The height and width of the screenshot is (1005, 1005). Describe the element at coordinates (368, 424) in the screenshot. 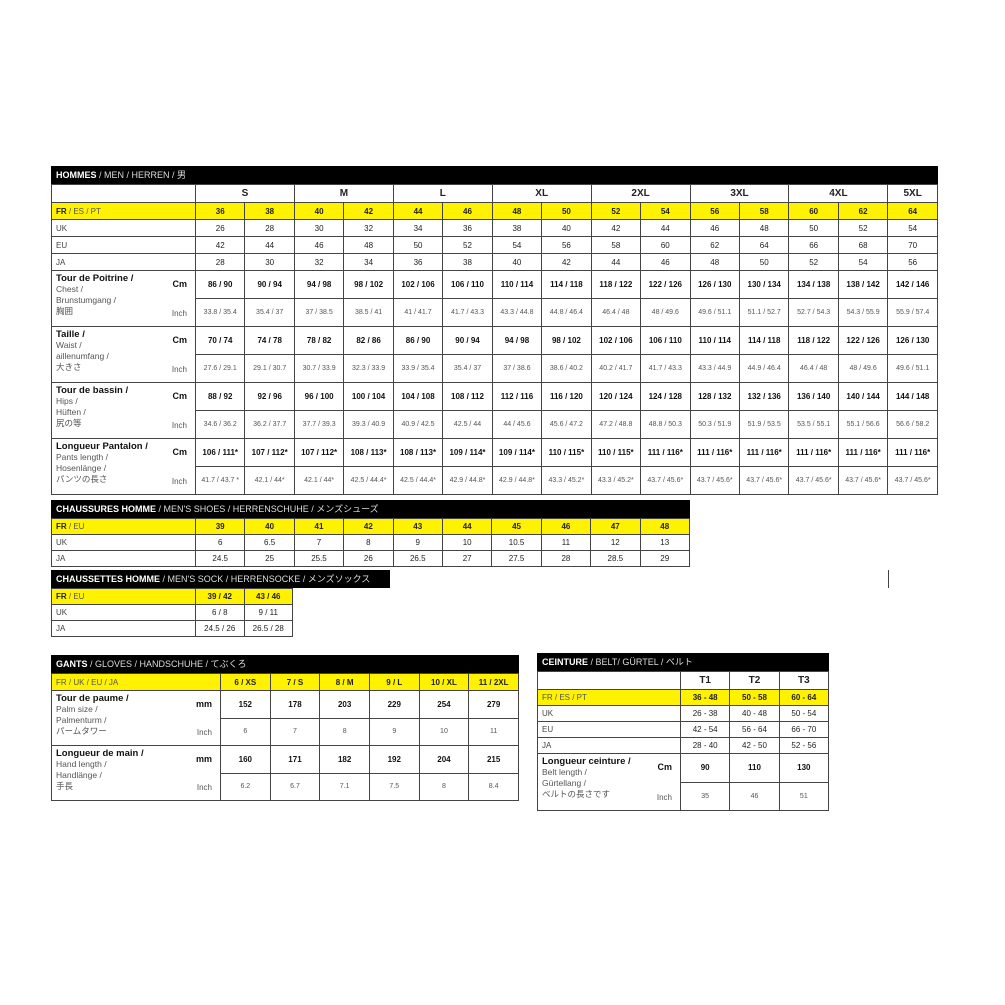

I see `inch-cell: 39.3 / 40.9` at that location.